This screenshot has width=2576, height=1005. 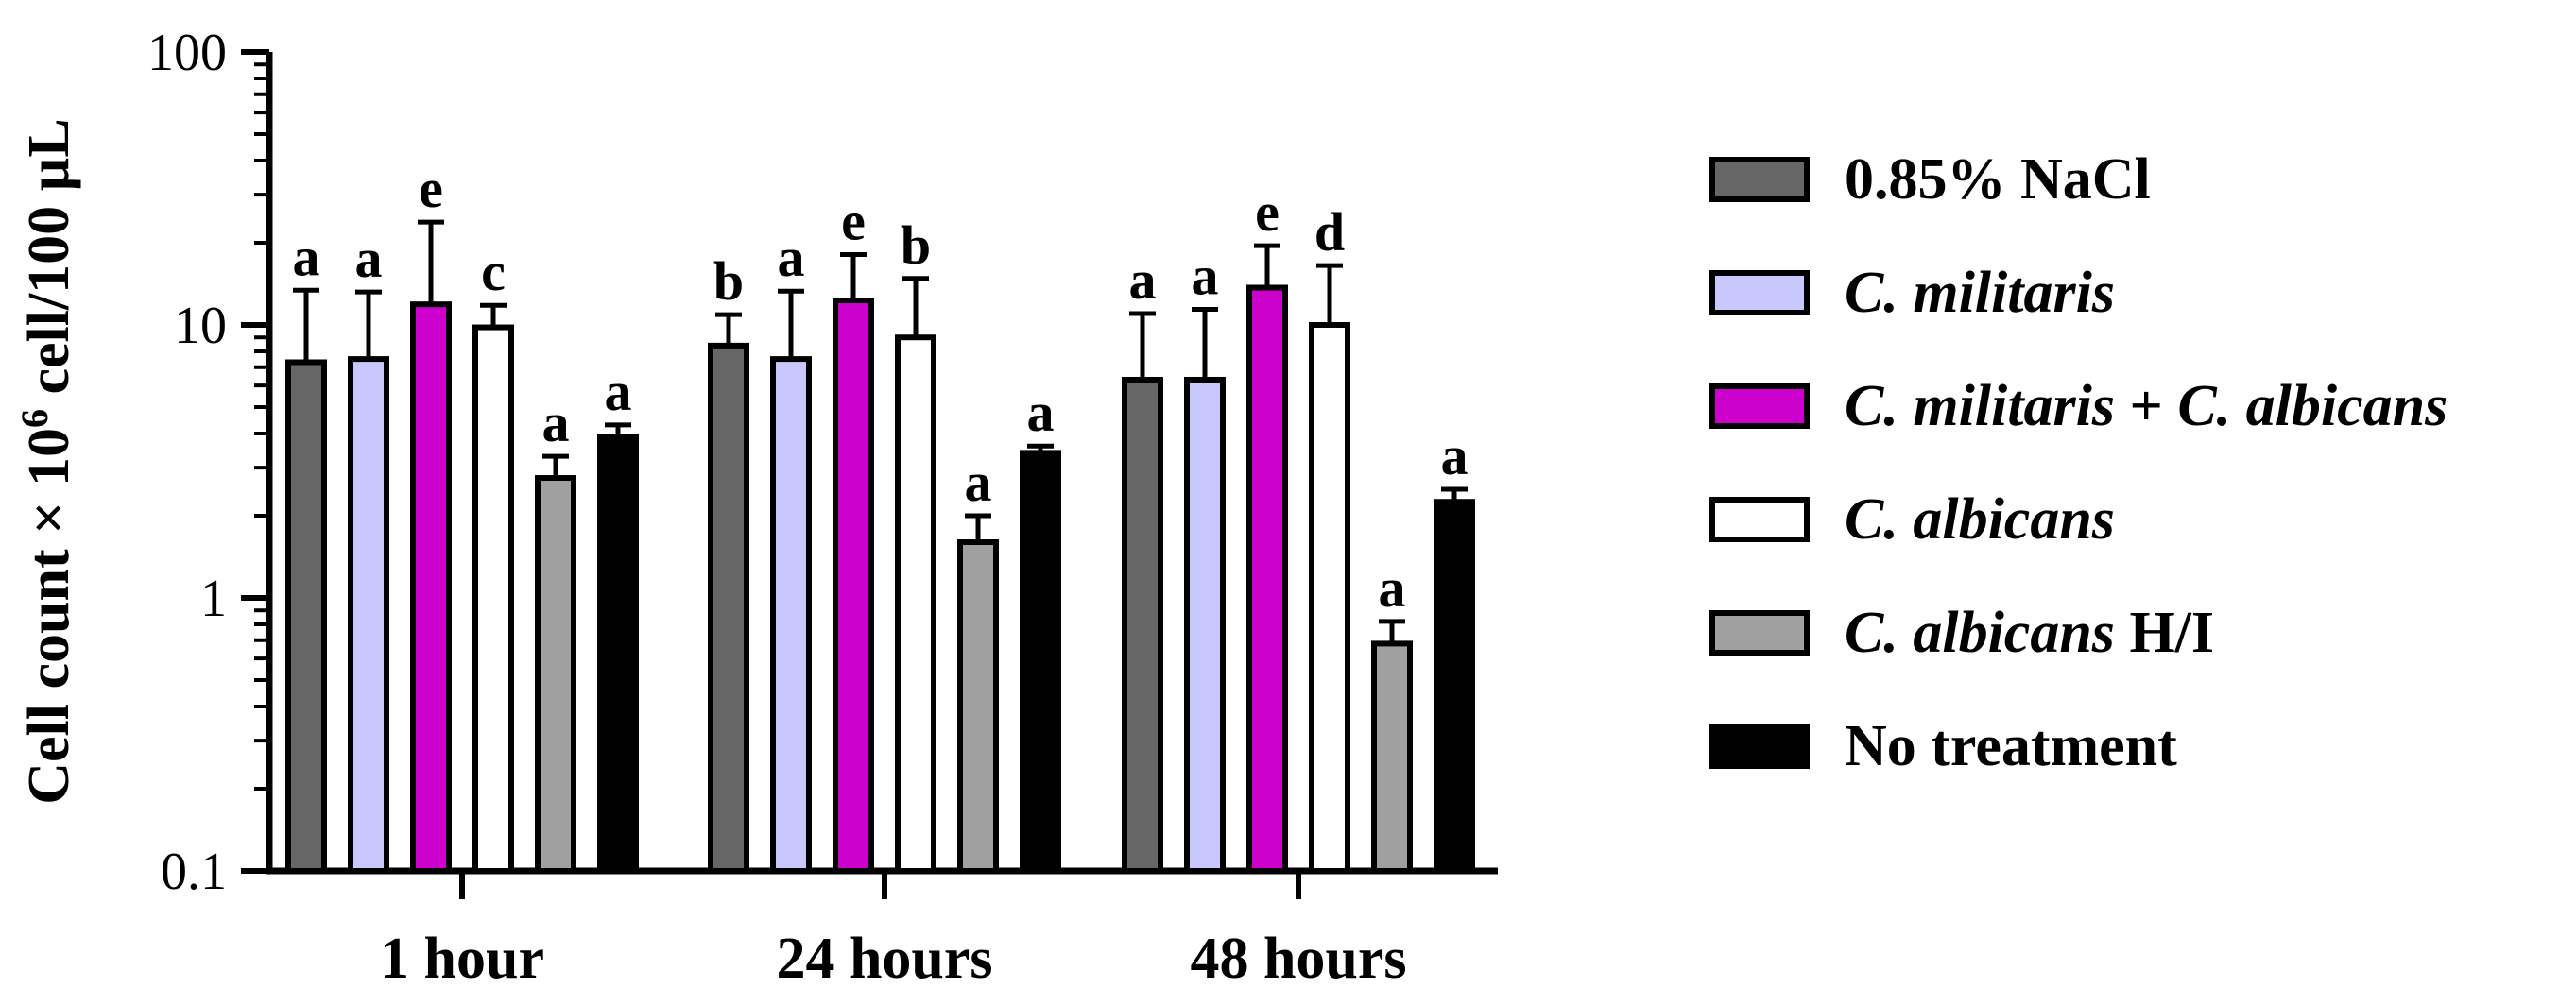 What do you see at coordinates (884, 959) in the screenshot?
I see `x-category-label: 24 hours` at bounding box center [884, 959].